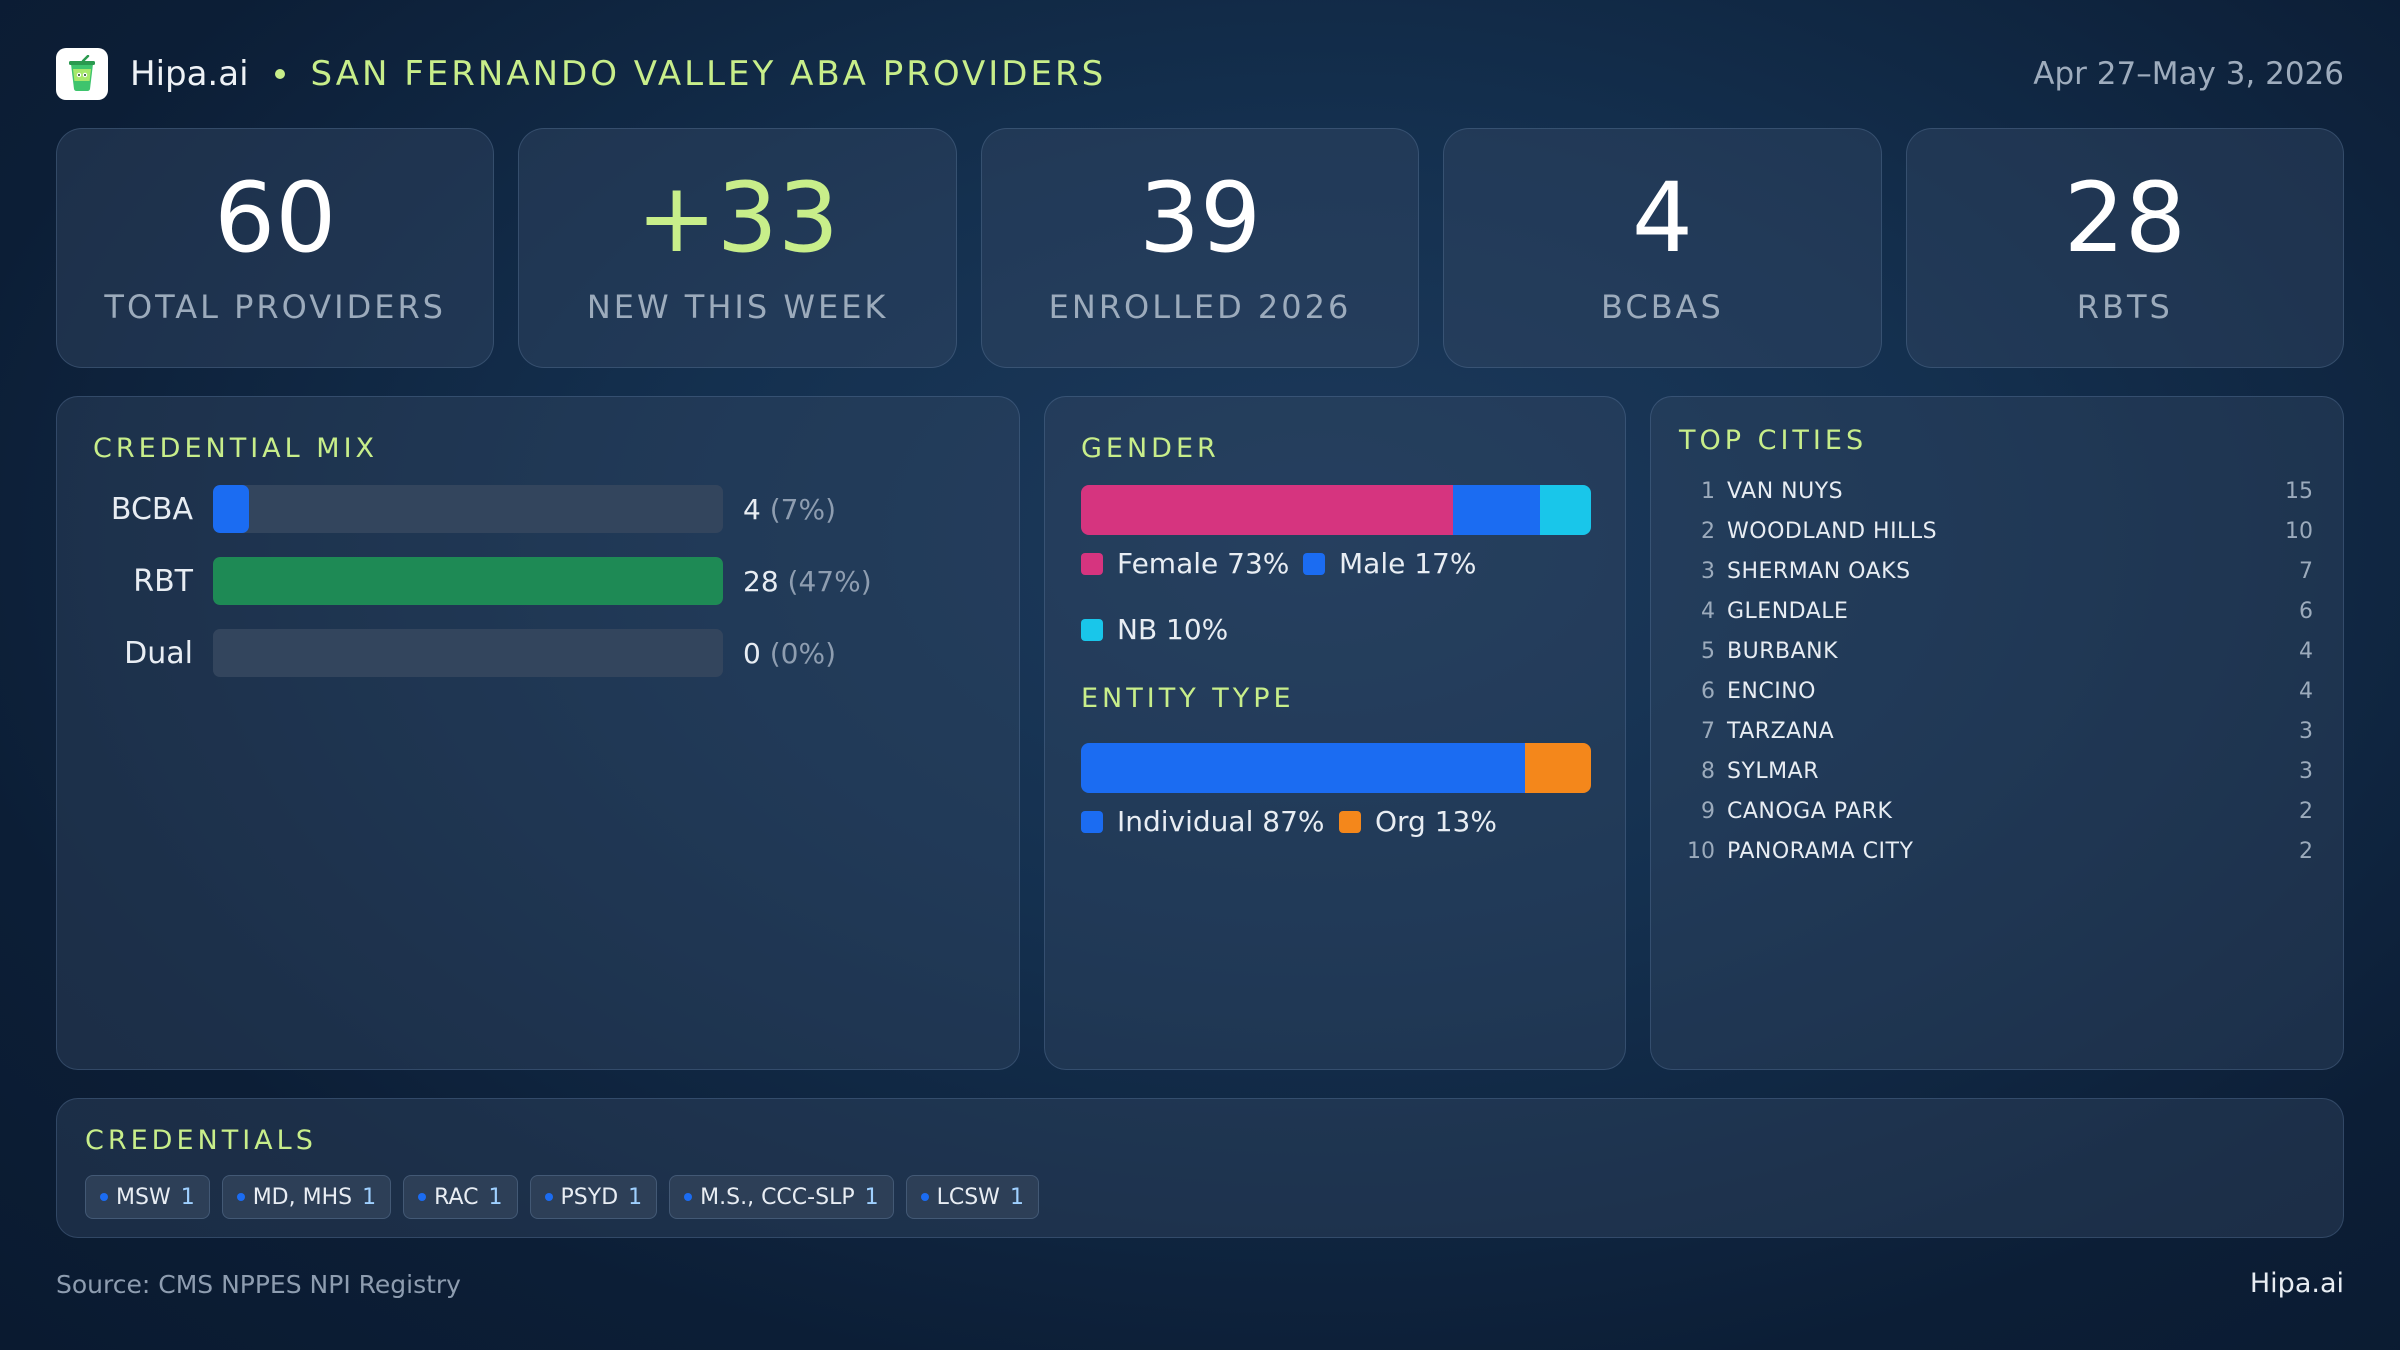  What do you see at coordinates (593, 1197) in the screenshot?
I see `credential-chip: PSYD 1` at bounding box center [593, 1197].